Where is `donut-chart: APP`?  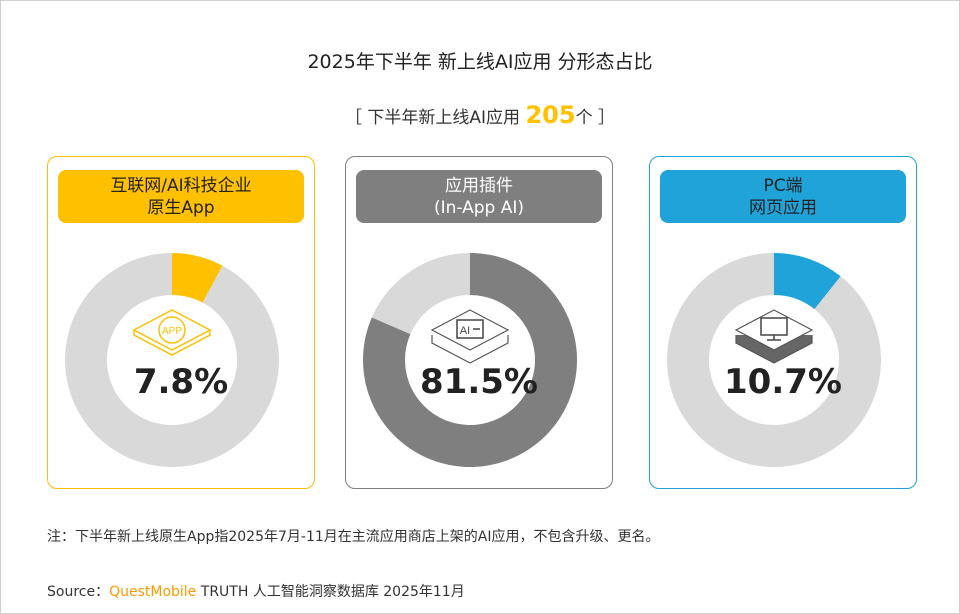
donut-chart: APP is located at coordinates (171, 360).